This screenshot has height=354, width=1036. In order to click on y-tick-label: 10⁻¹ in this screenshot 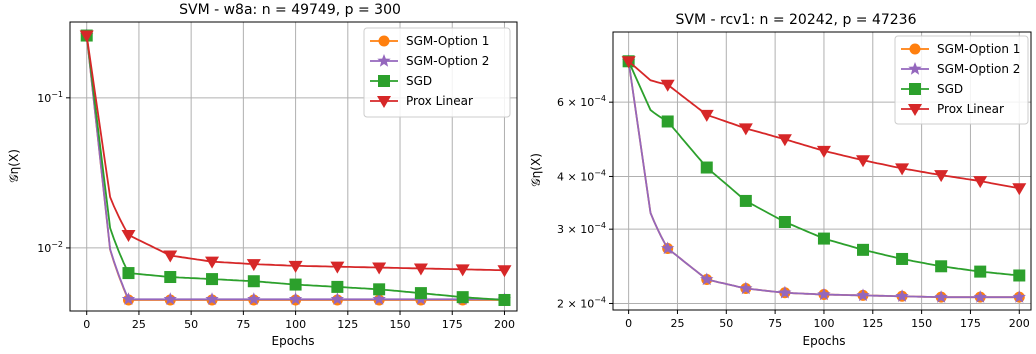, I will do `click(50, 97)`.